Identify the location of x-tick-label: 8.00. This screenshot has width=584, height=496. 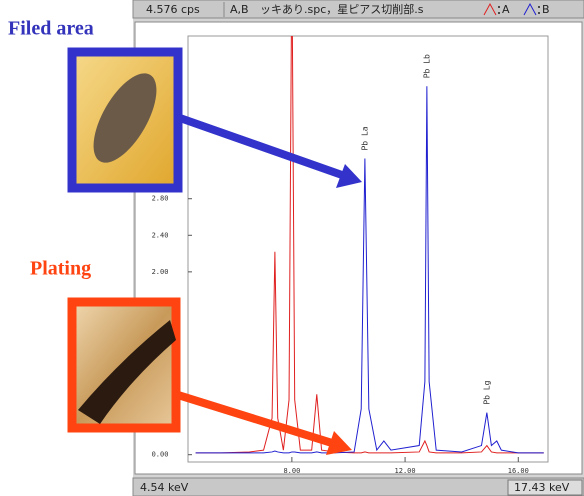
(291, 471).